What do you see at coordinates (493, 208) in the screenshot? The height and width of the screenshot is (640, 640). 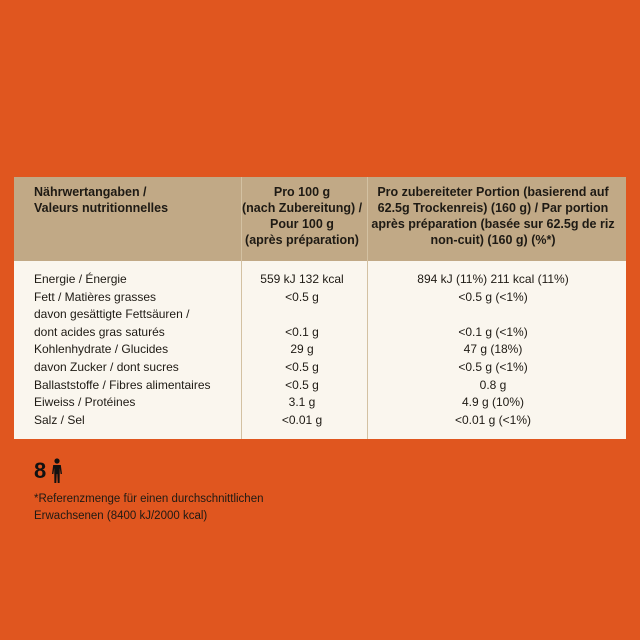 I see `header-line: 62.5g Trockenreis) (160 g) / Par portion` at bounding box center [493, 208].